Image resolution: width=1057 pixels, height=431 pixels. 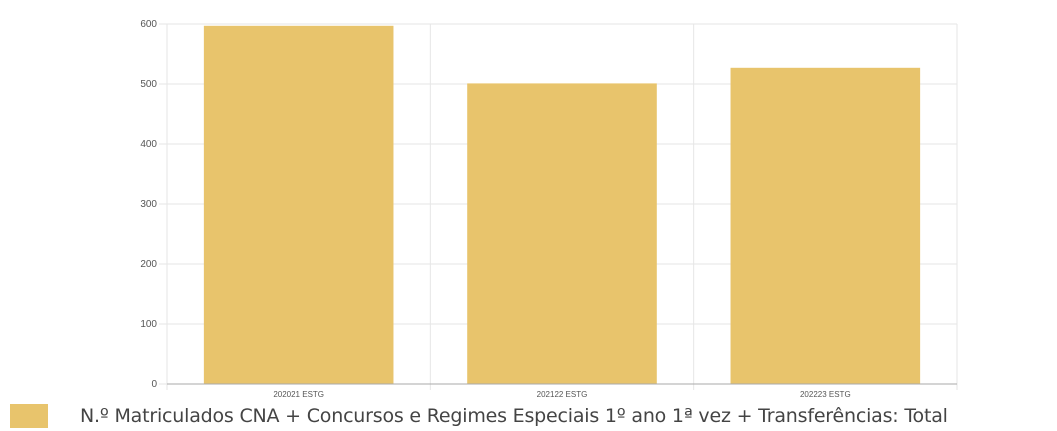 I want to click on x-axis: 202021 ESTG 202122 ESTG 202223 ESTG, so click(x=562, y=391).